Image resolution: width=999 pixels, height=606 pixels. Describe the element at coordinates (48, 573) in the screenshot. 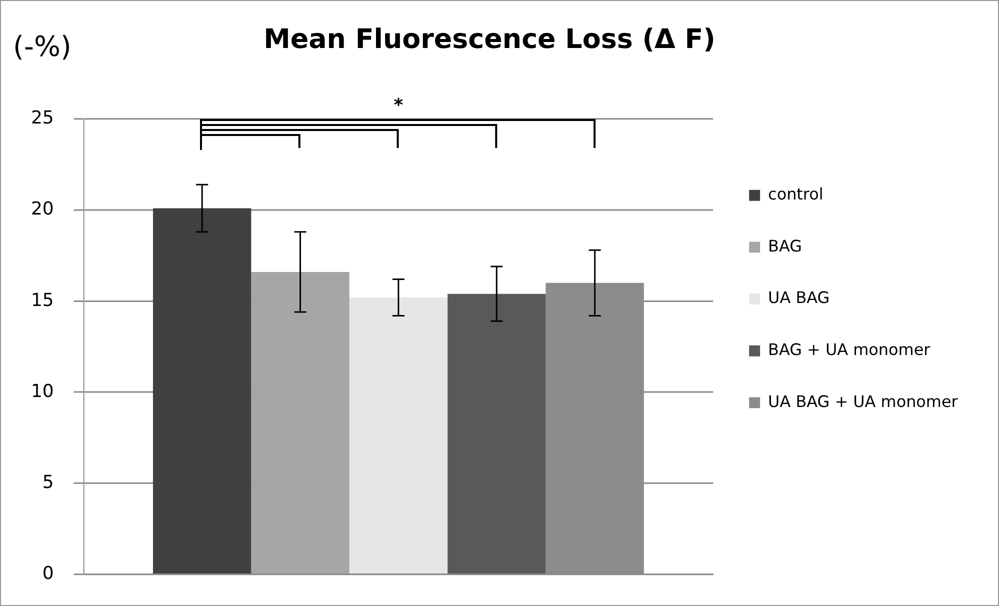

I see `y-tick-label: 0` at that location.